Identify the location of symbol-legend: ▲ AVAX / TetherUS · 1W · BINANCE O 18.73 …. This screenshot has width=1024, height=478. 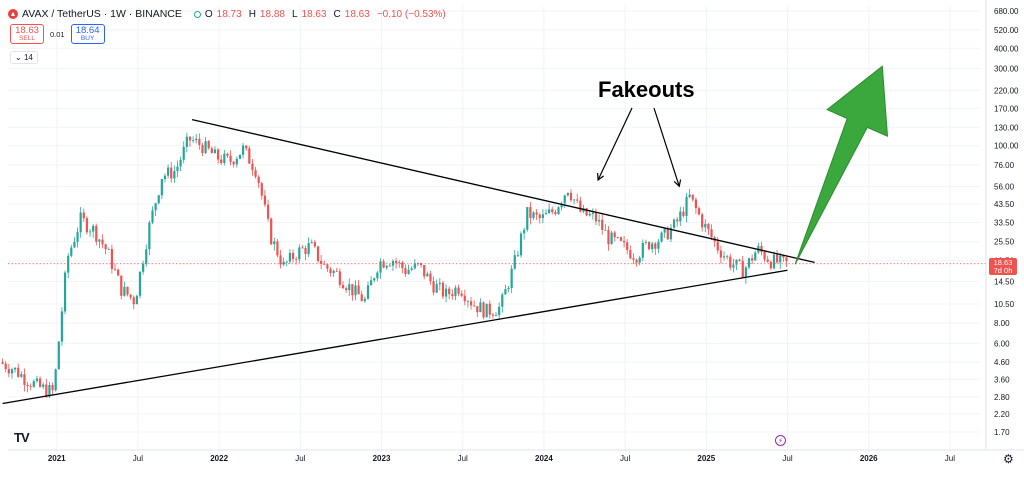
(227, 14).